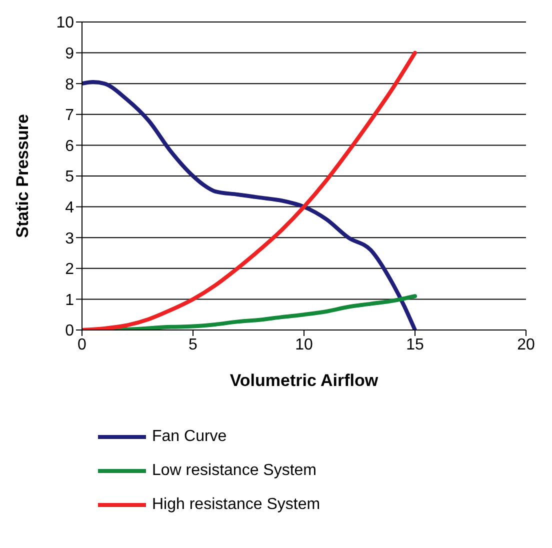  I want to click on y-tick-label: 8, so click(69, 85).